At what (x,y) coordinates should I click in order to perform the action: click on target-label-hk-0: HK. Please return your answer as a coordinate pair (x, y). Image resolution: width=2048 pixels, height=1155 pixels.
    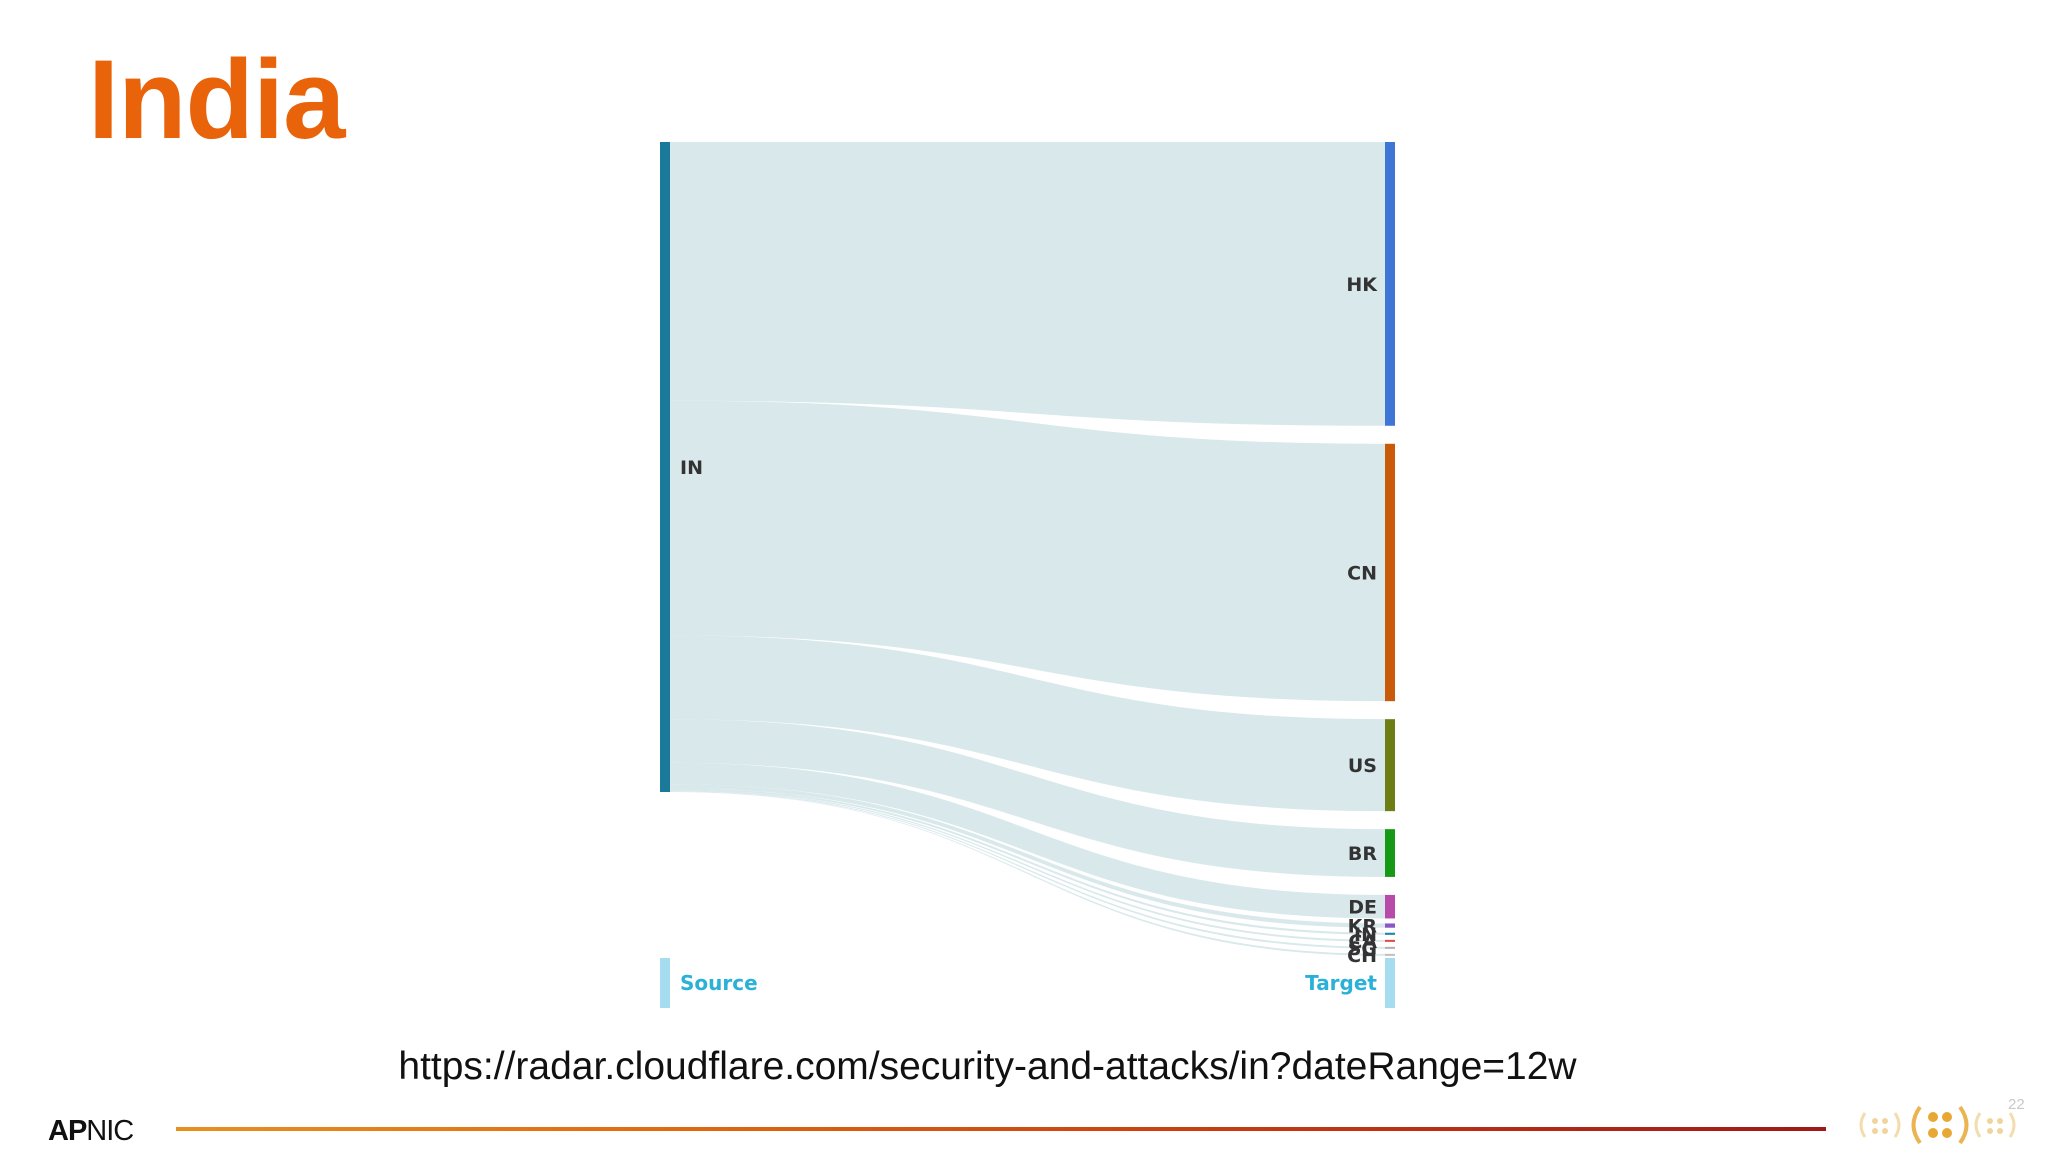
    Looking at the image, I should click on (1362, 285).